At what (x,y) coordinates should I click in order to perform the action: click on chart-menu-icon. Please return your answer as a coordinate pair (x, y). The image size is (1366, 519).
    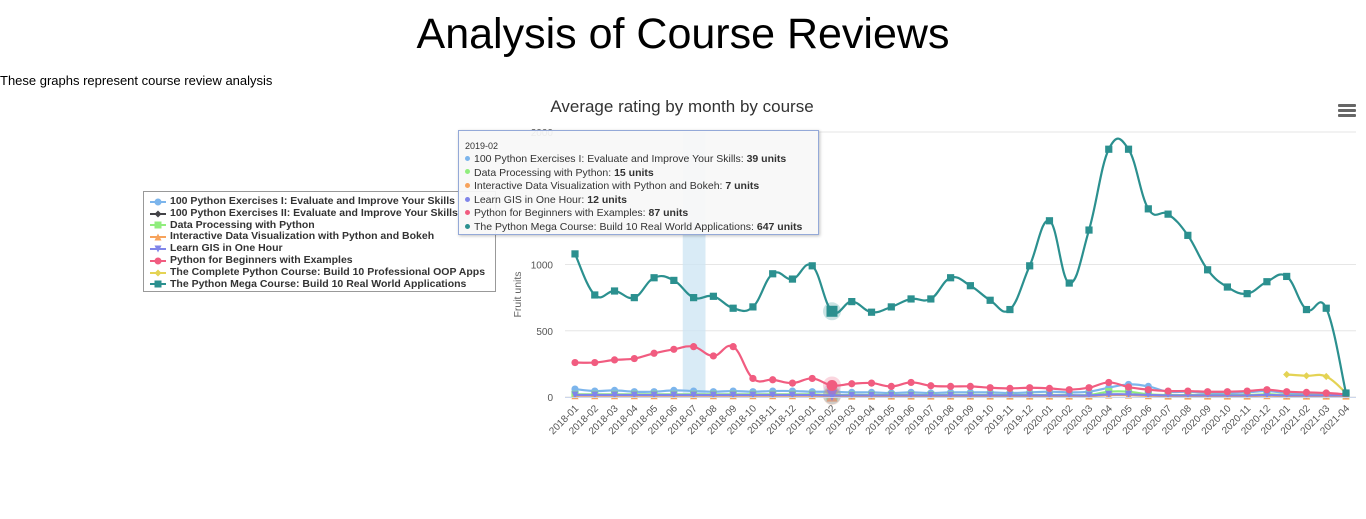
    Looking at the image, I should click on (1347, 111).